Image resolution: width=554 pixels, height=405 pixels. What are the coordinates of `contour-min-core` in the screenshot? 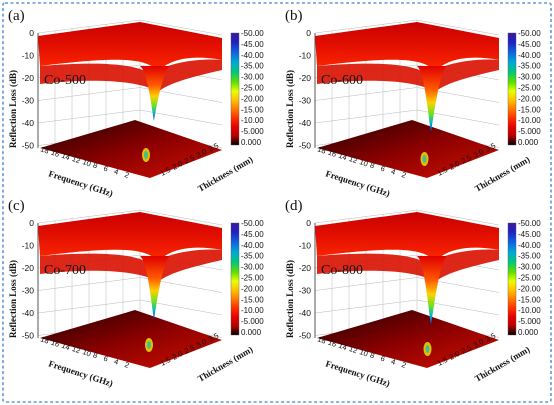 It's located at (146, 155).